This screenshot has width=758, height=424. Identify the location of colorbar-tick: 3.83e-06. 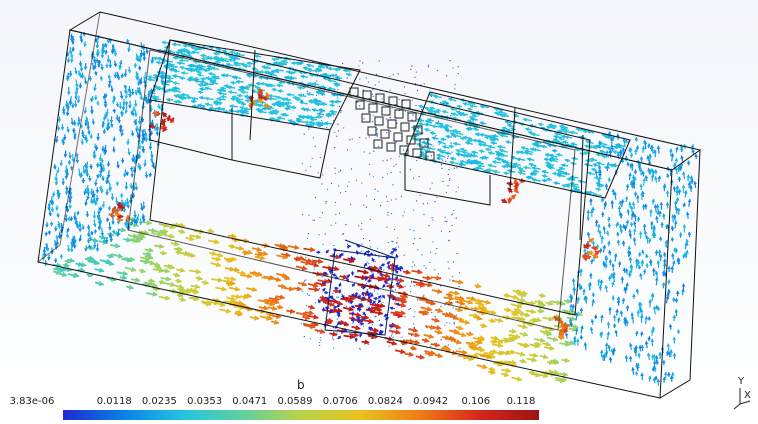
(32, 401).